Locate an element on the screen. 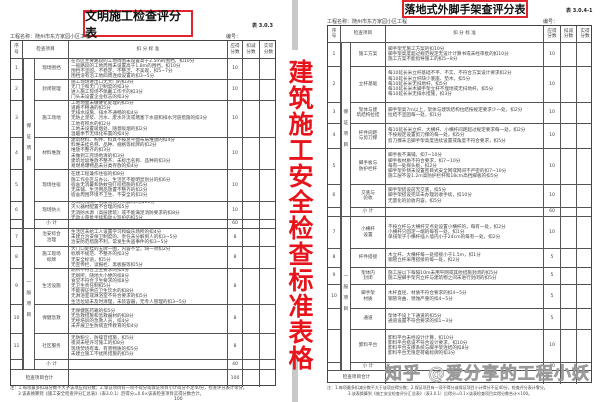  deduction-line: 在市区主要路段的工地周围未设置高于2.5m的围挡，扣10分 is located at coordinates (133, 61).